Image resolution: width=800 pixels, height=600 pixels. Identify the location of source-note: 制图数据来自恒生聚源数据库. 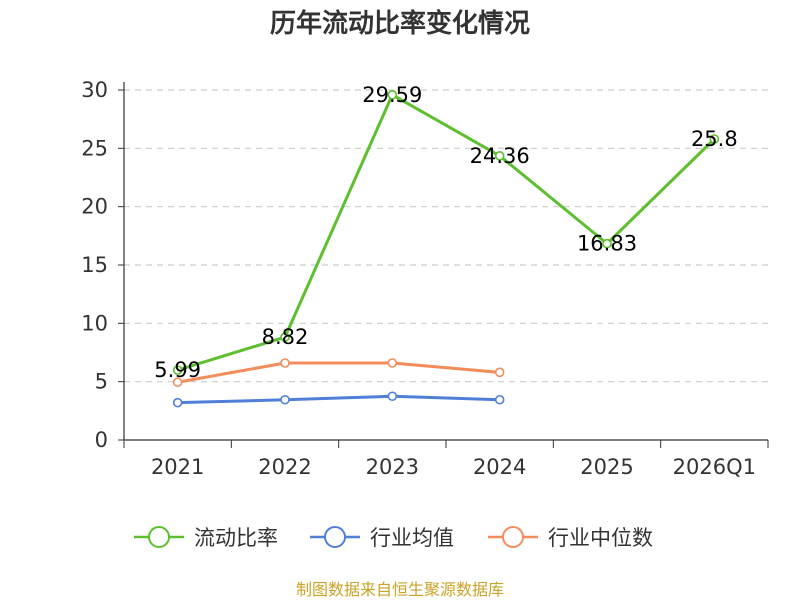
(400, 589).